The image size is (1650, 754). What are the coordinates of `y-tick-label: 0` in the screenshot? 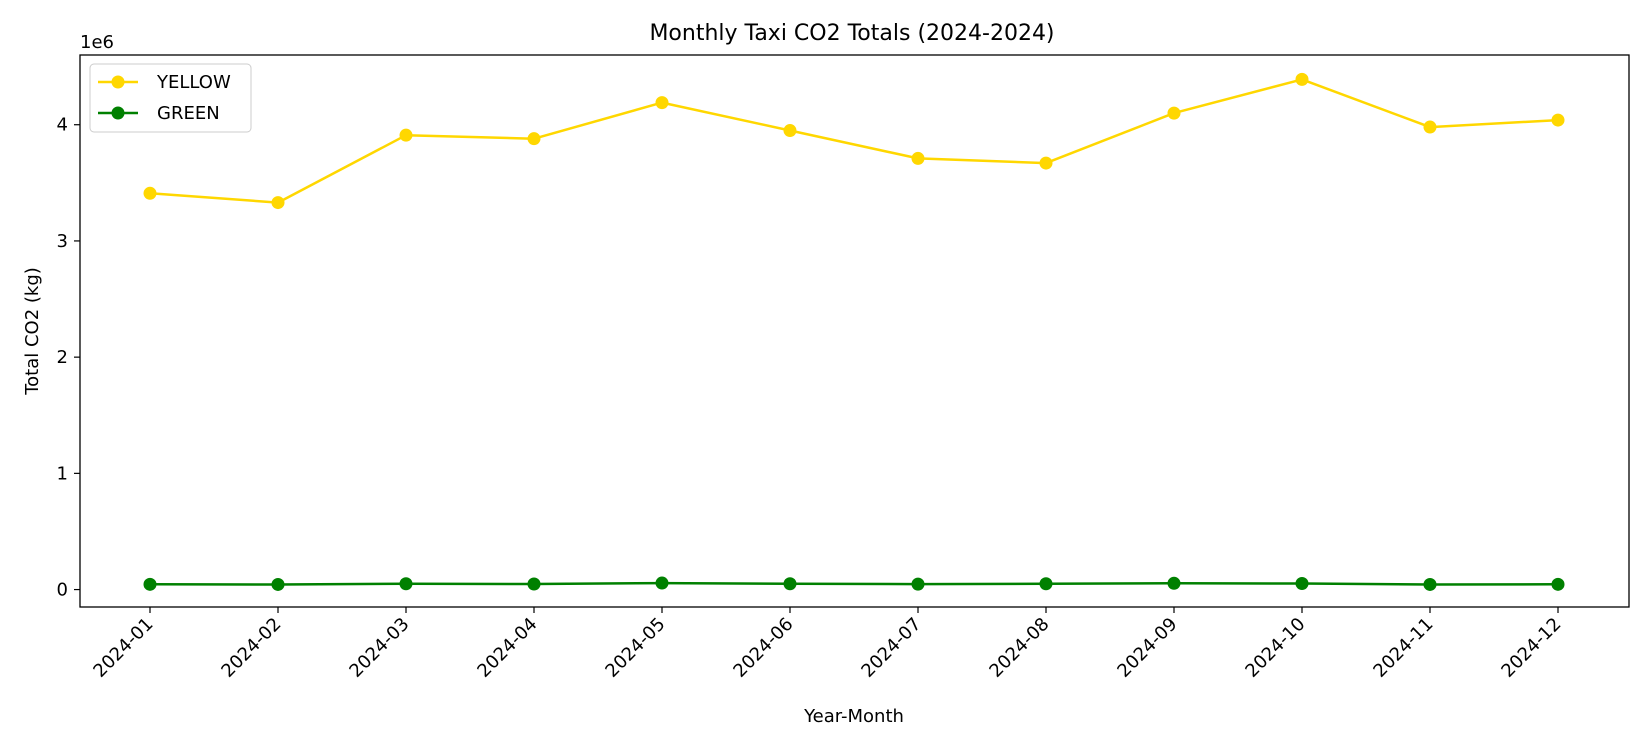 It's located at (62, 590).